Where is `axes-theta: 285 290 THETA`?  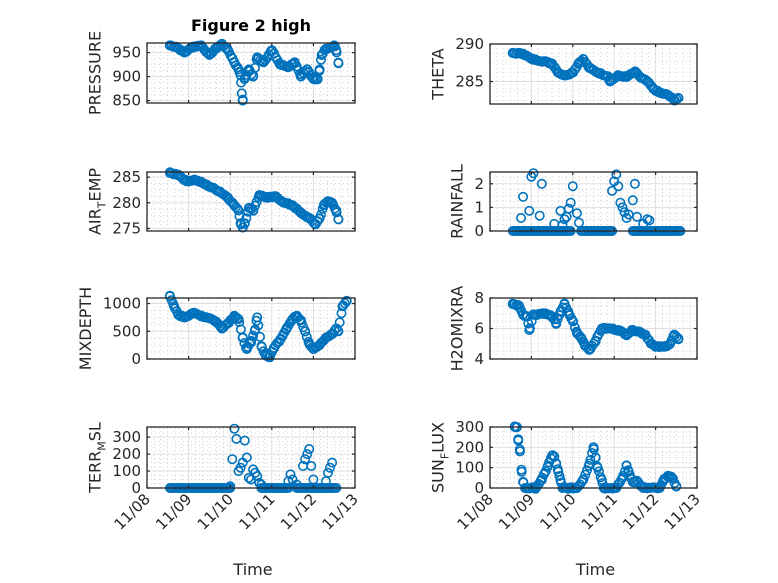 axes-theta: 285 290 THETA is located at coordinates (563, 70).